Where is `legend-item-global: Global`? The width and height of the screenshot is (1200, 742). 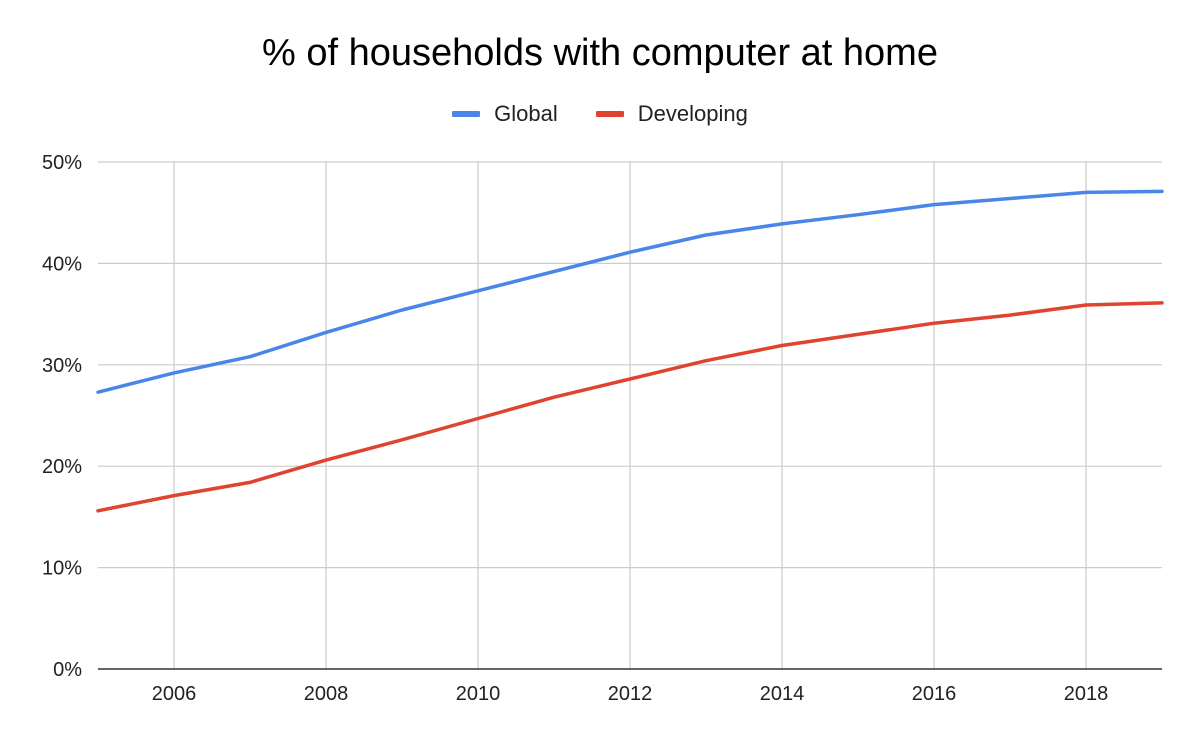
legend-item-global: Global is located at coordinates (505, 114).